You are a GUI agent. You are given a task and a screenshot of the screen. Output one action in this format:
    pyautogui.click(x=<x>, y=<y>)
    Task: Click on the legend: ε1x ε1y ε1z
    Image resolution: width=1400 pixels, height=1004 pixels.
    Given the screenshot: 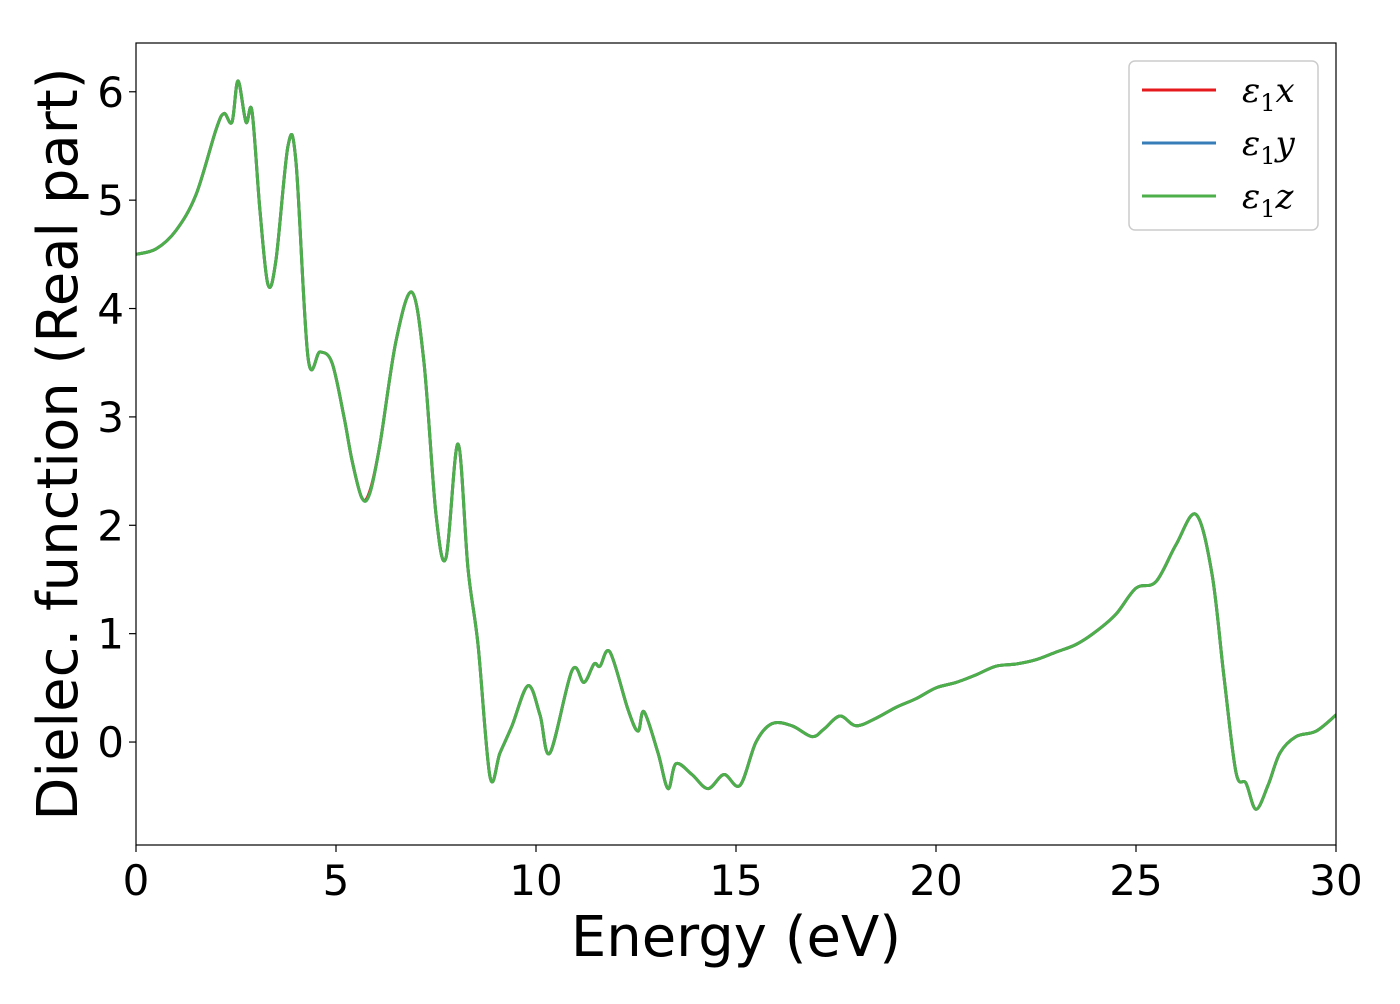 What is the action you would take?
    pyautogui.click(x=1223, y=145)
    